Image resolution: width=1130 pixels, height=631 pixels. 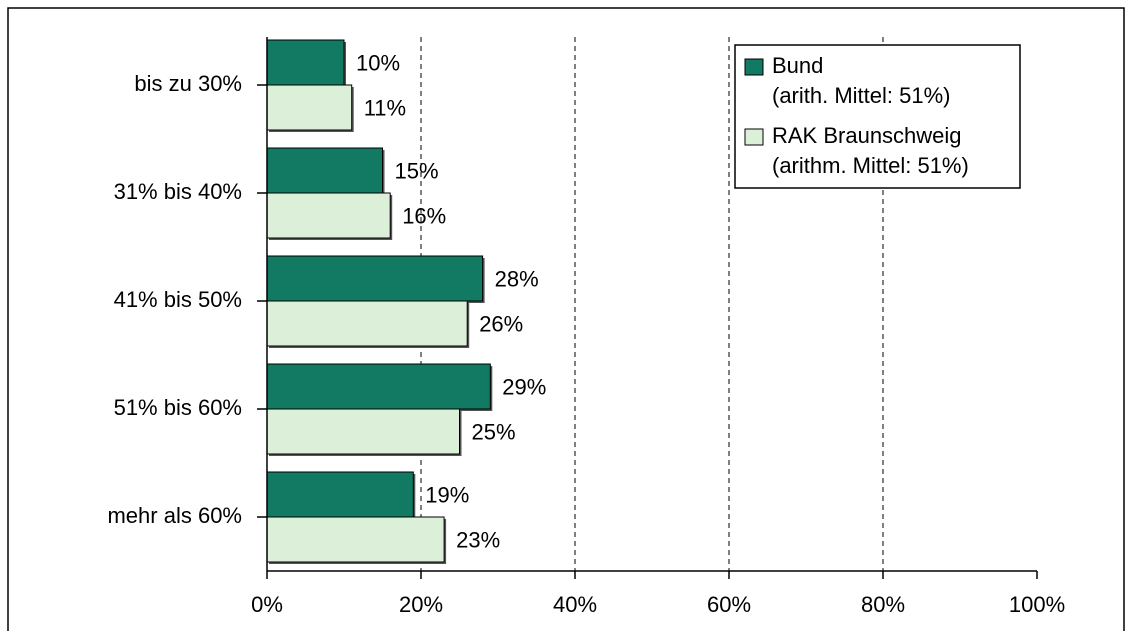 What do you see at coordinates (861, 95) in the screenshot?
I see `legend-note: (arith. Mittel: 51%)` at bounding box center [861, 95].